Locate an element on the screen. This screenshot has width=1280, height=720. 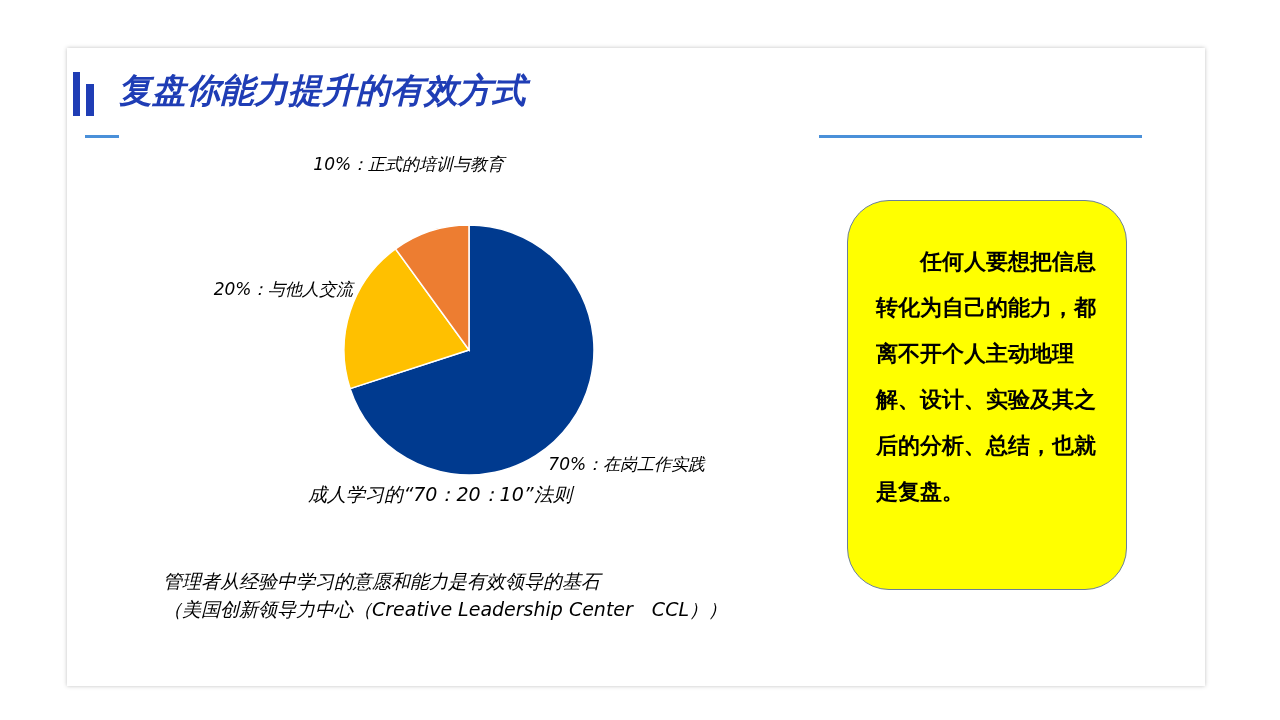
text: （美国创新领导力中心（Creative Leadership Center CCL）） is located at coordinates (445, 609).